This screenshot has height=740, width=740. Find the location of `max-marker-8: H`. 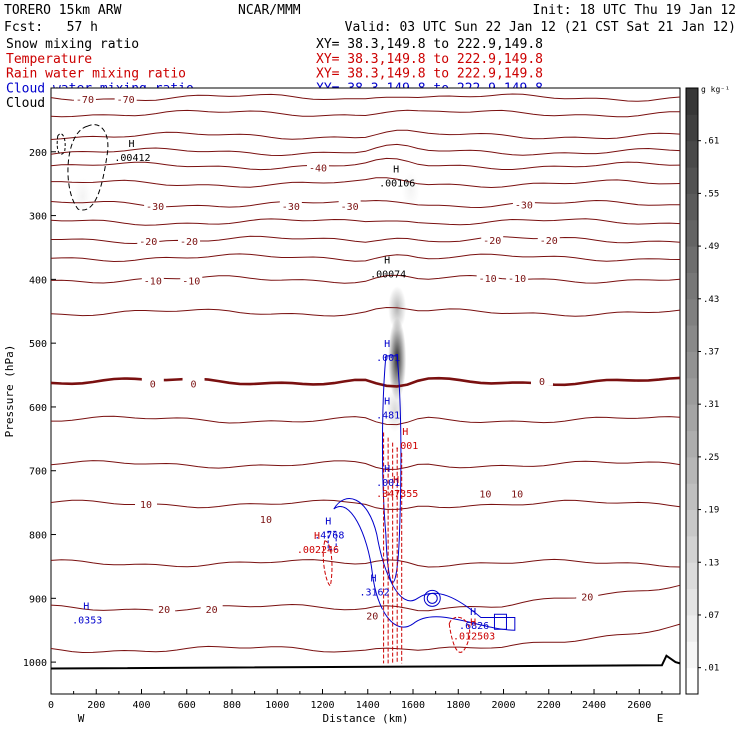

max-marker-8: H is located at coordinates (328, 522).